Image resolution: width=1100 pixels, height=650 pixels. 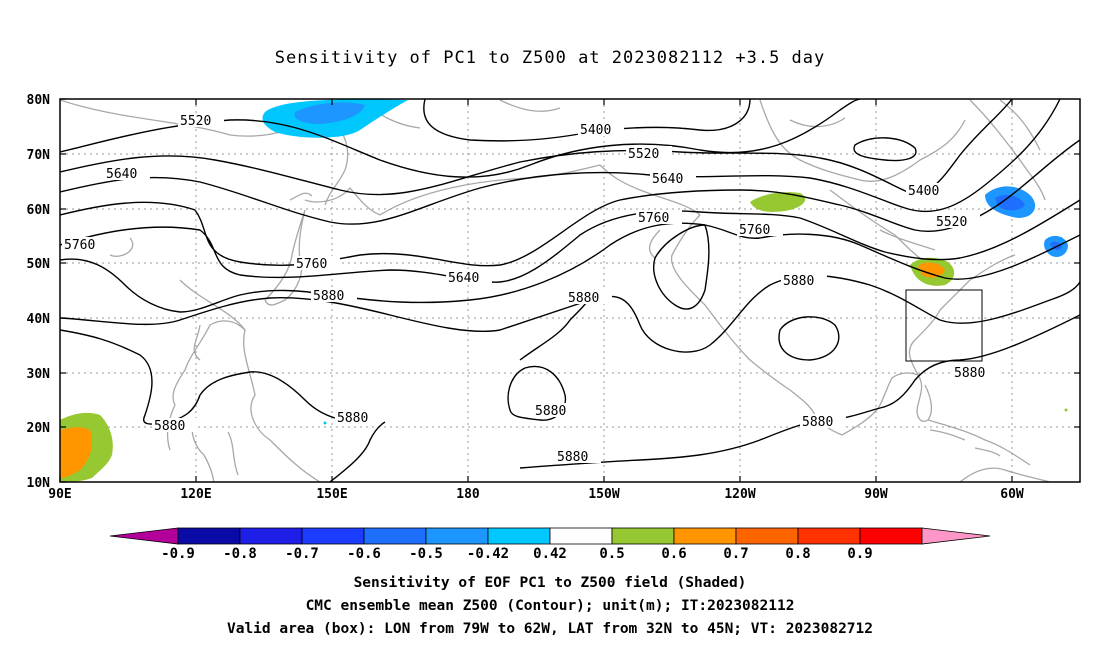 I want to click on shade-positive-india-core, so click(x=76, y=452).